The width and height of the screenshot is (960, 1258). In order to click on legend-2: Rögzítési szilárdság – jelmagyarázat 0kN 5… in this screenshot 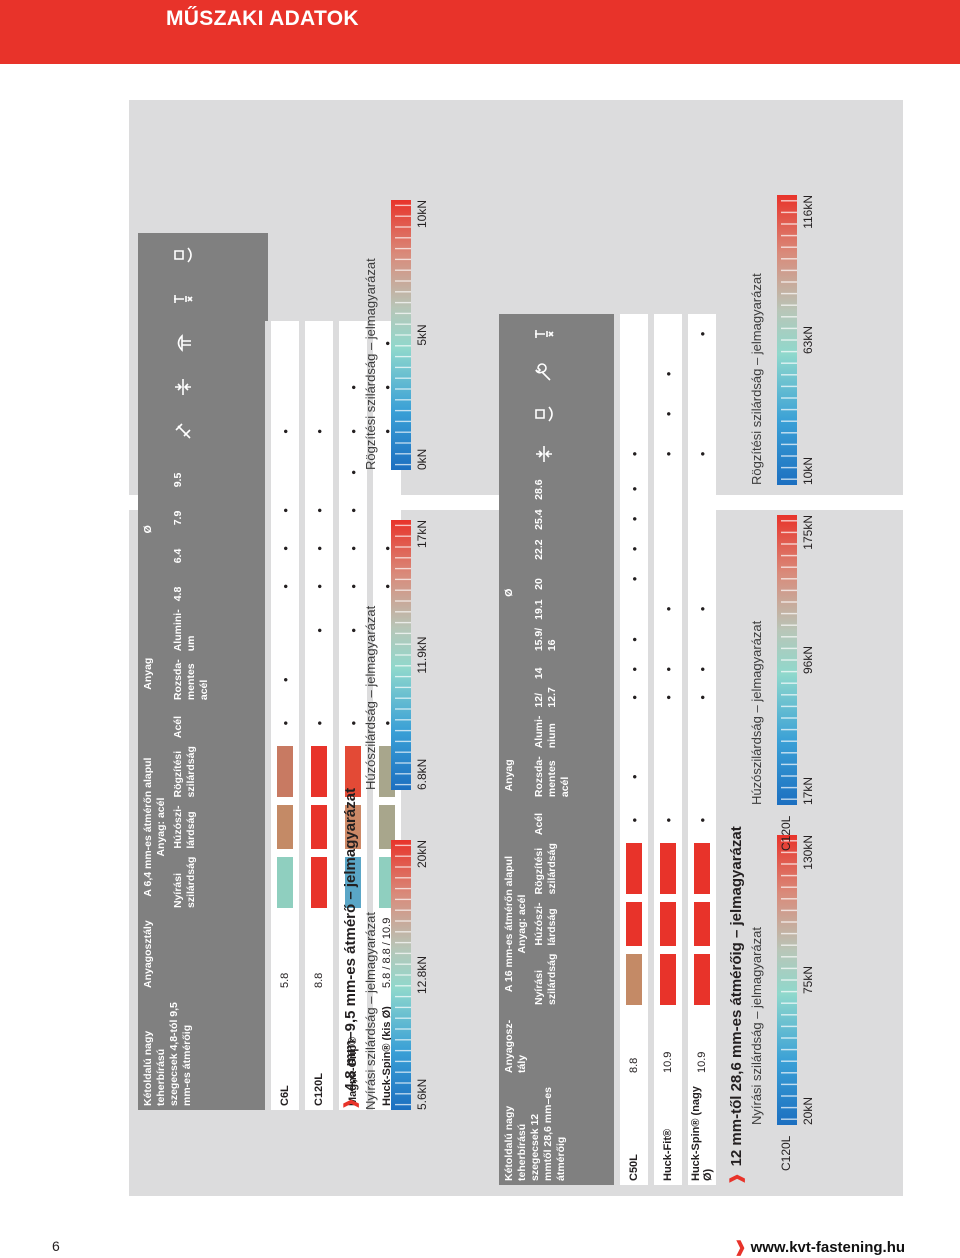, I will do `click(398, 335)`.